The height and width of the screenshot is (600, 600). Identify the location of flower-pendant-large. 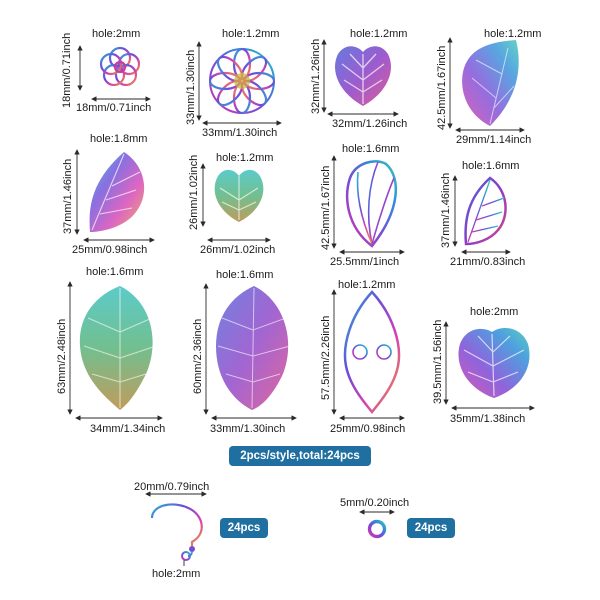
(242, 81).